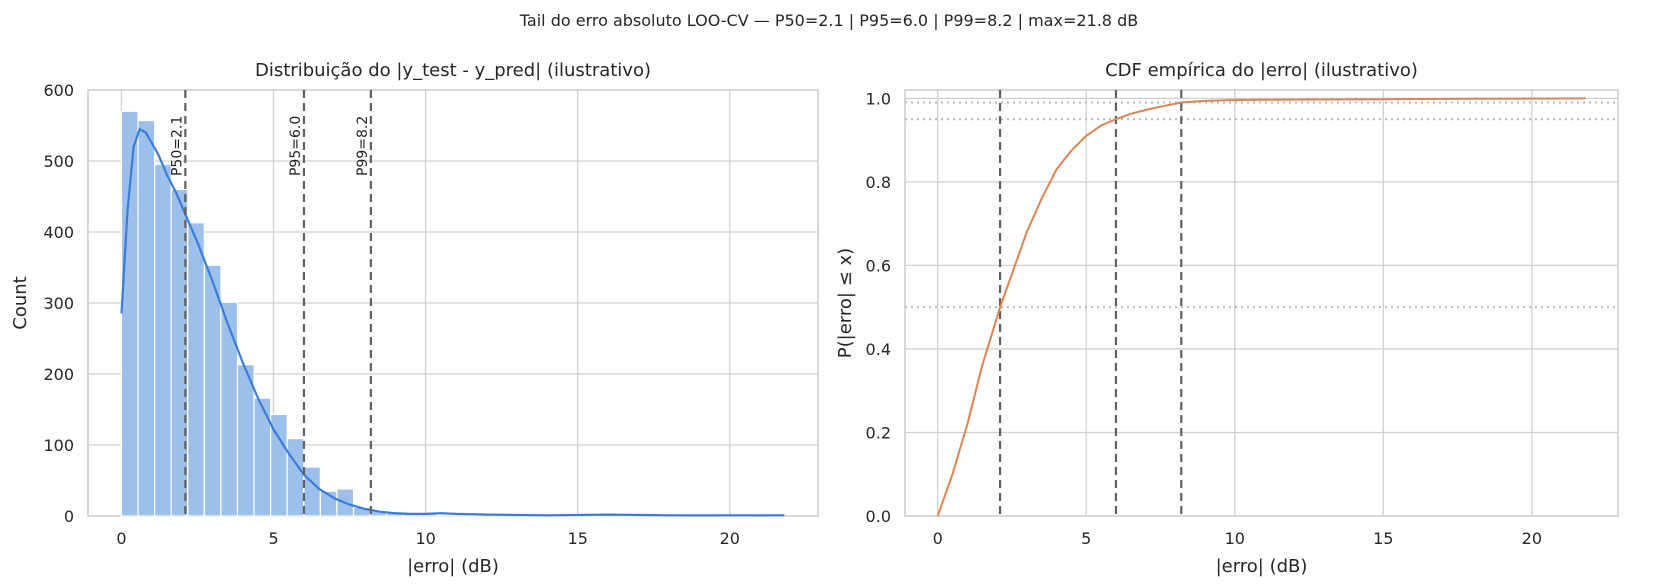 This screenshot has height=588, width=1658. I want to click on y-tick-label: 500, so click(58, 161).